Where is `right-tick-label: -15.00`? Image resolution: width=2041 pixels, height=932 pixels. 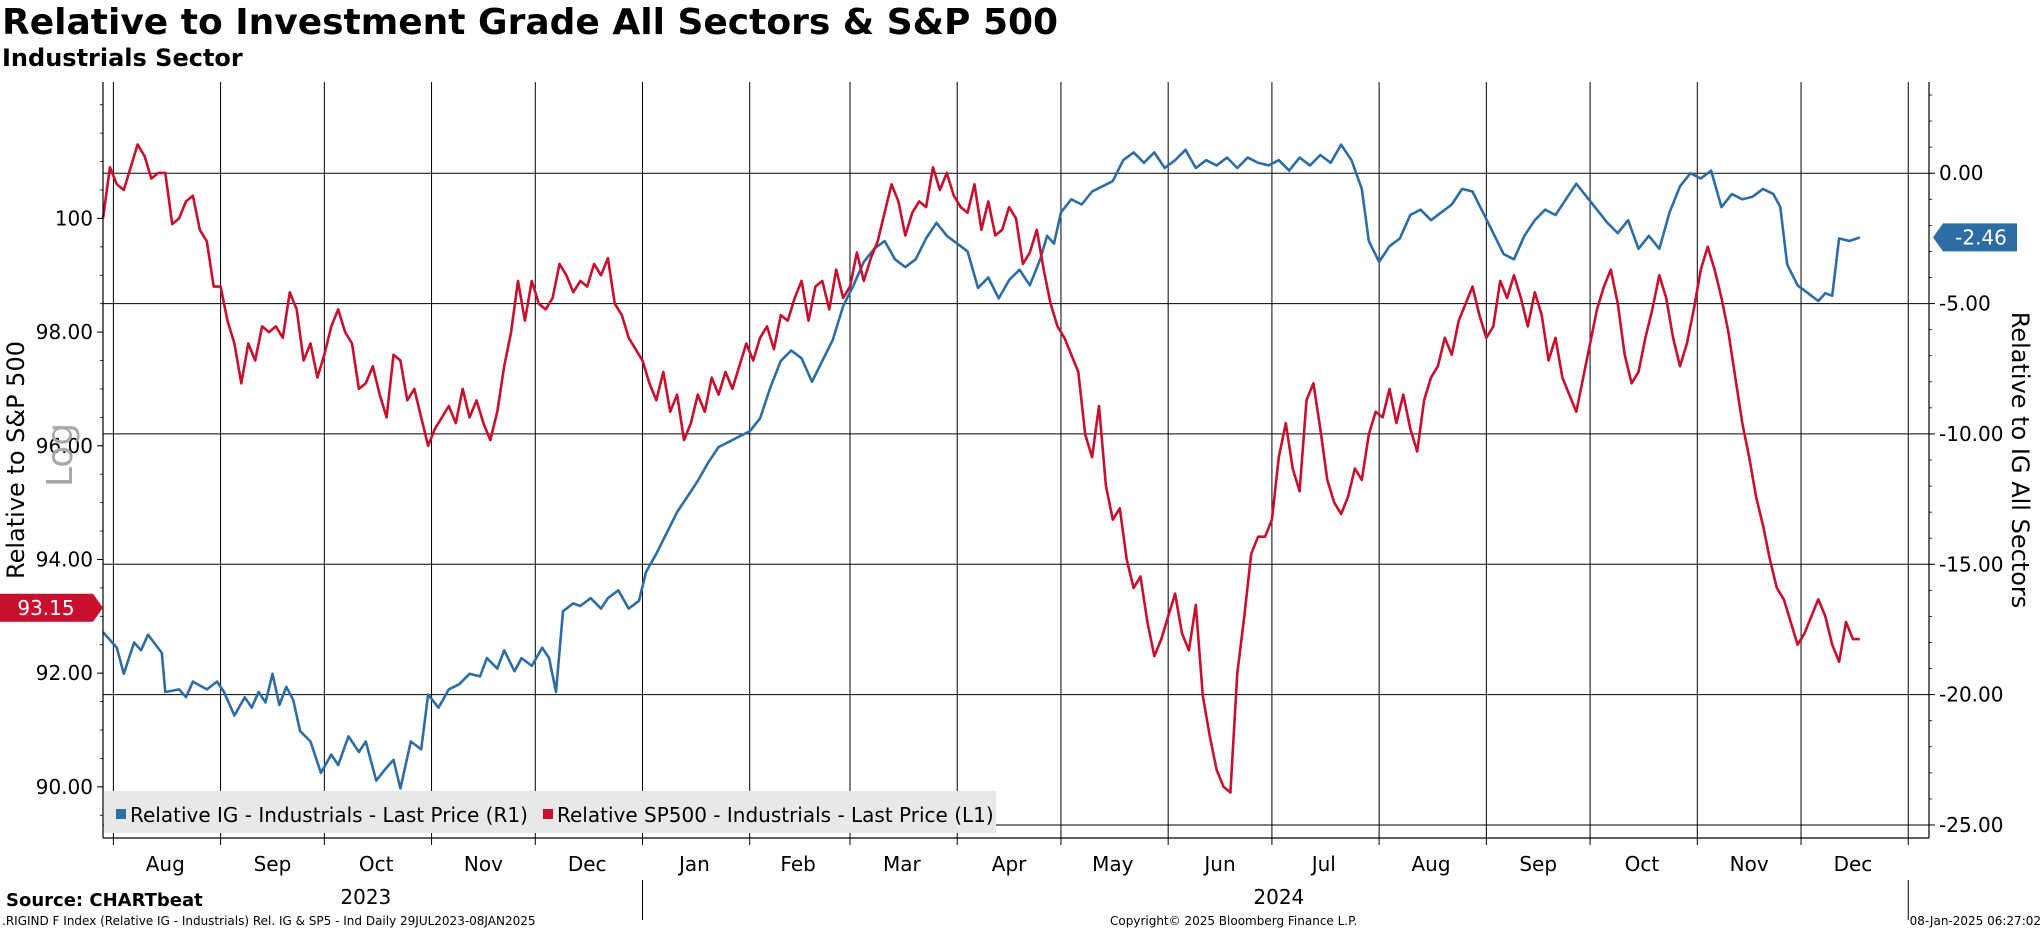 right-tick-label: -15.00 is located at coordinates (1971, 564).